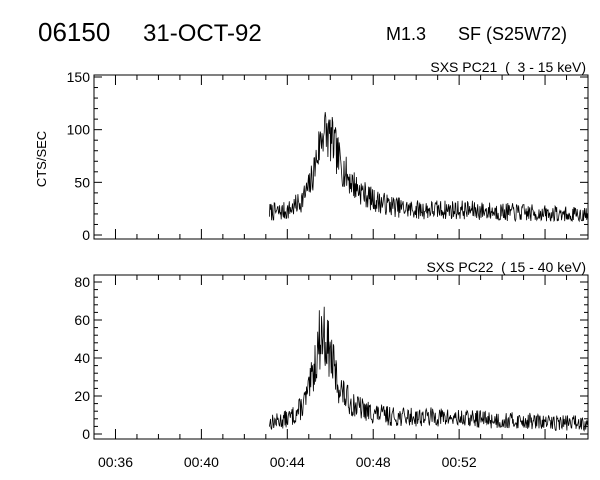 This screenshot has height=480, width=600. What do you see at coordinates (79, 77) in the screenshot?
I see `y-tick-label: 150` at bounding box center [79, 77].